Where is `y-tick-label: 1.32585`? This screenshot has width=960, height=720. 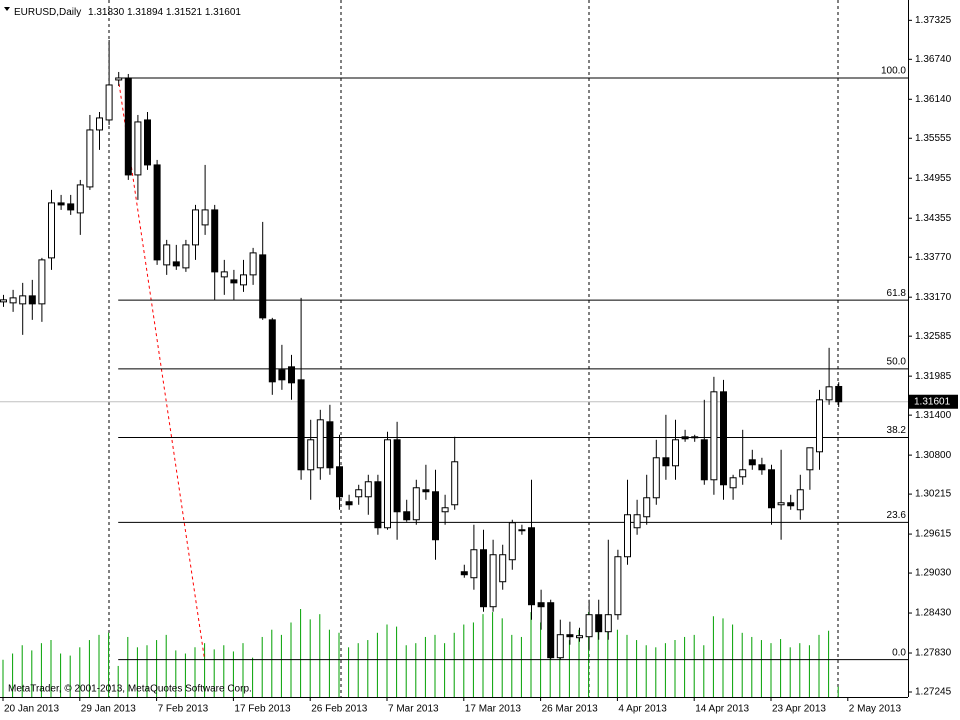
y-tick-label: 1.32585 is located at coordinates (933, 336).